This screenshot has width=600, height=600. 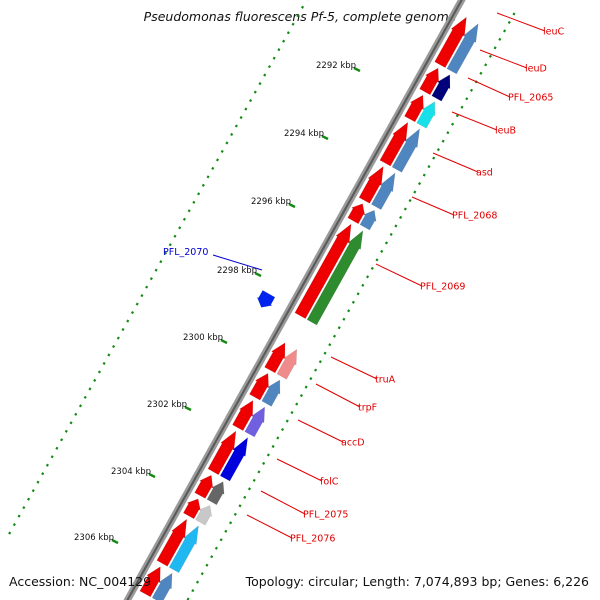 What do you see at coordinates (237, 262) in the screenshot?
I see `leader-pfl-2070` at bounding box center [237, 262].